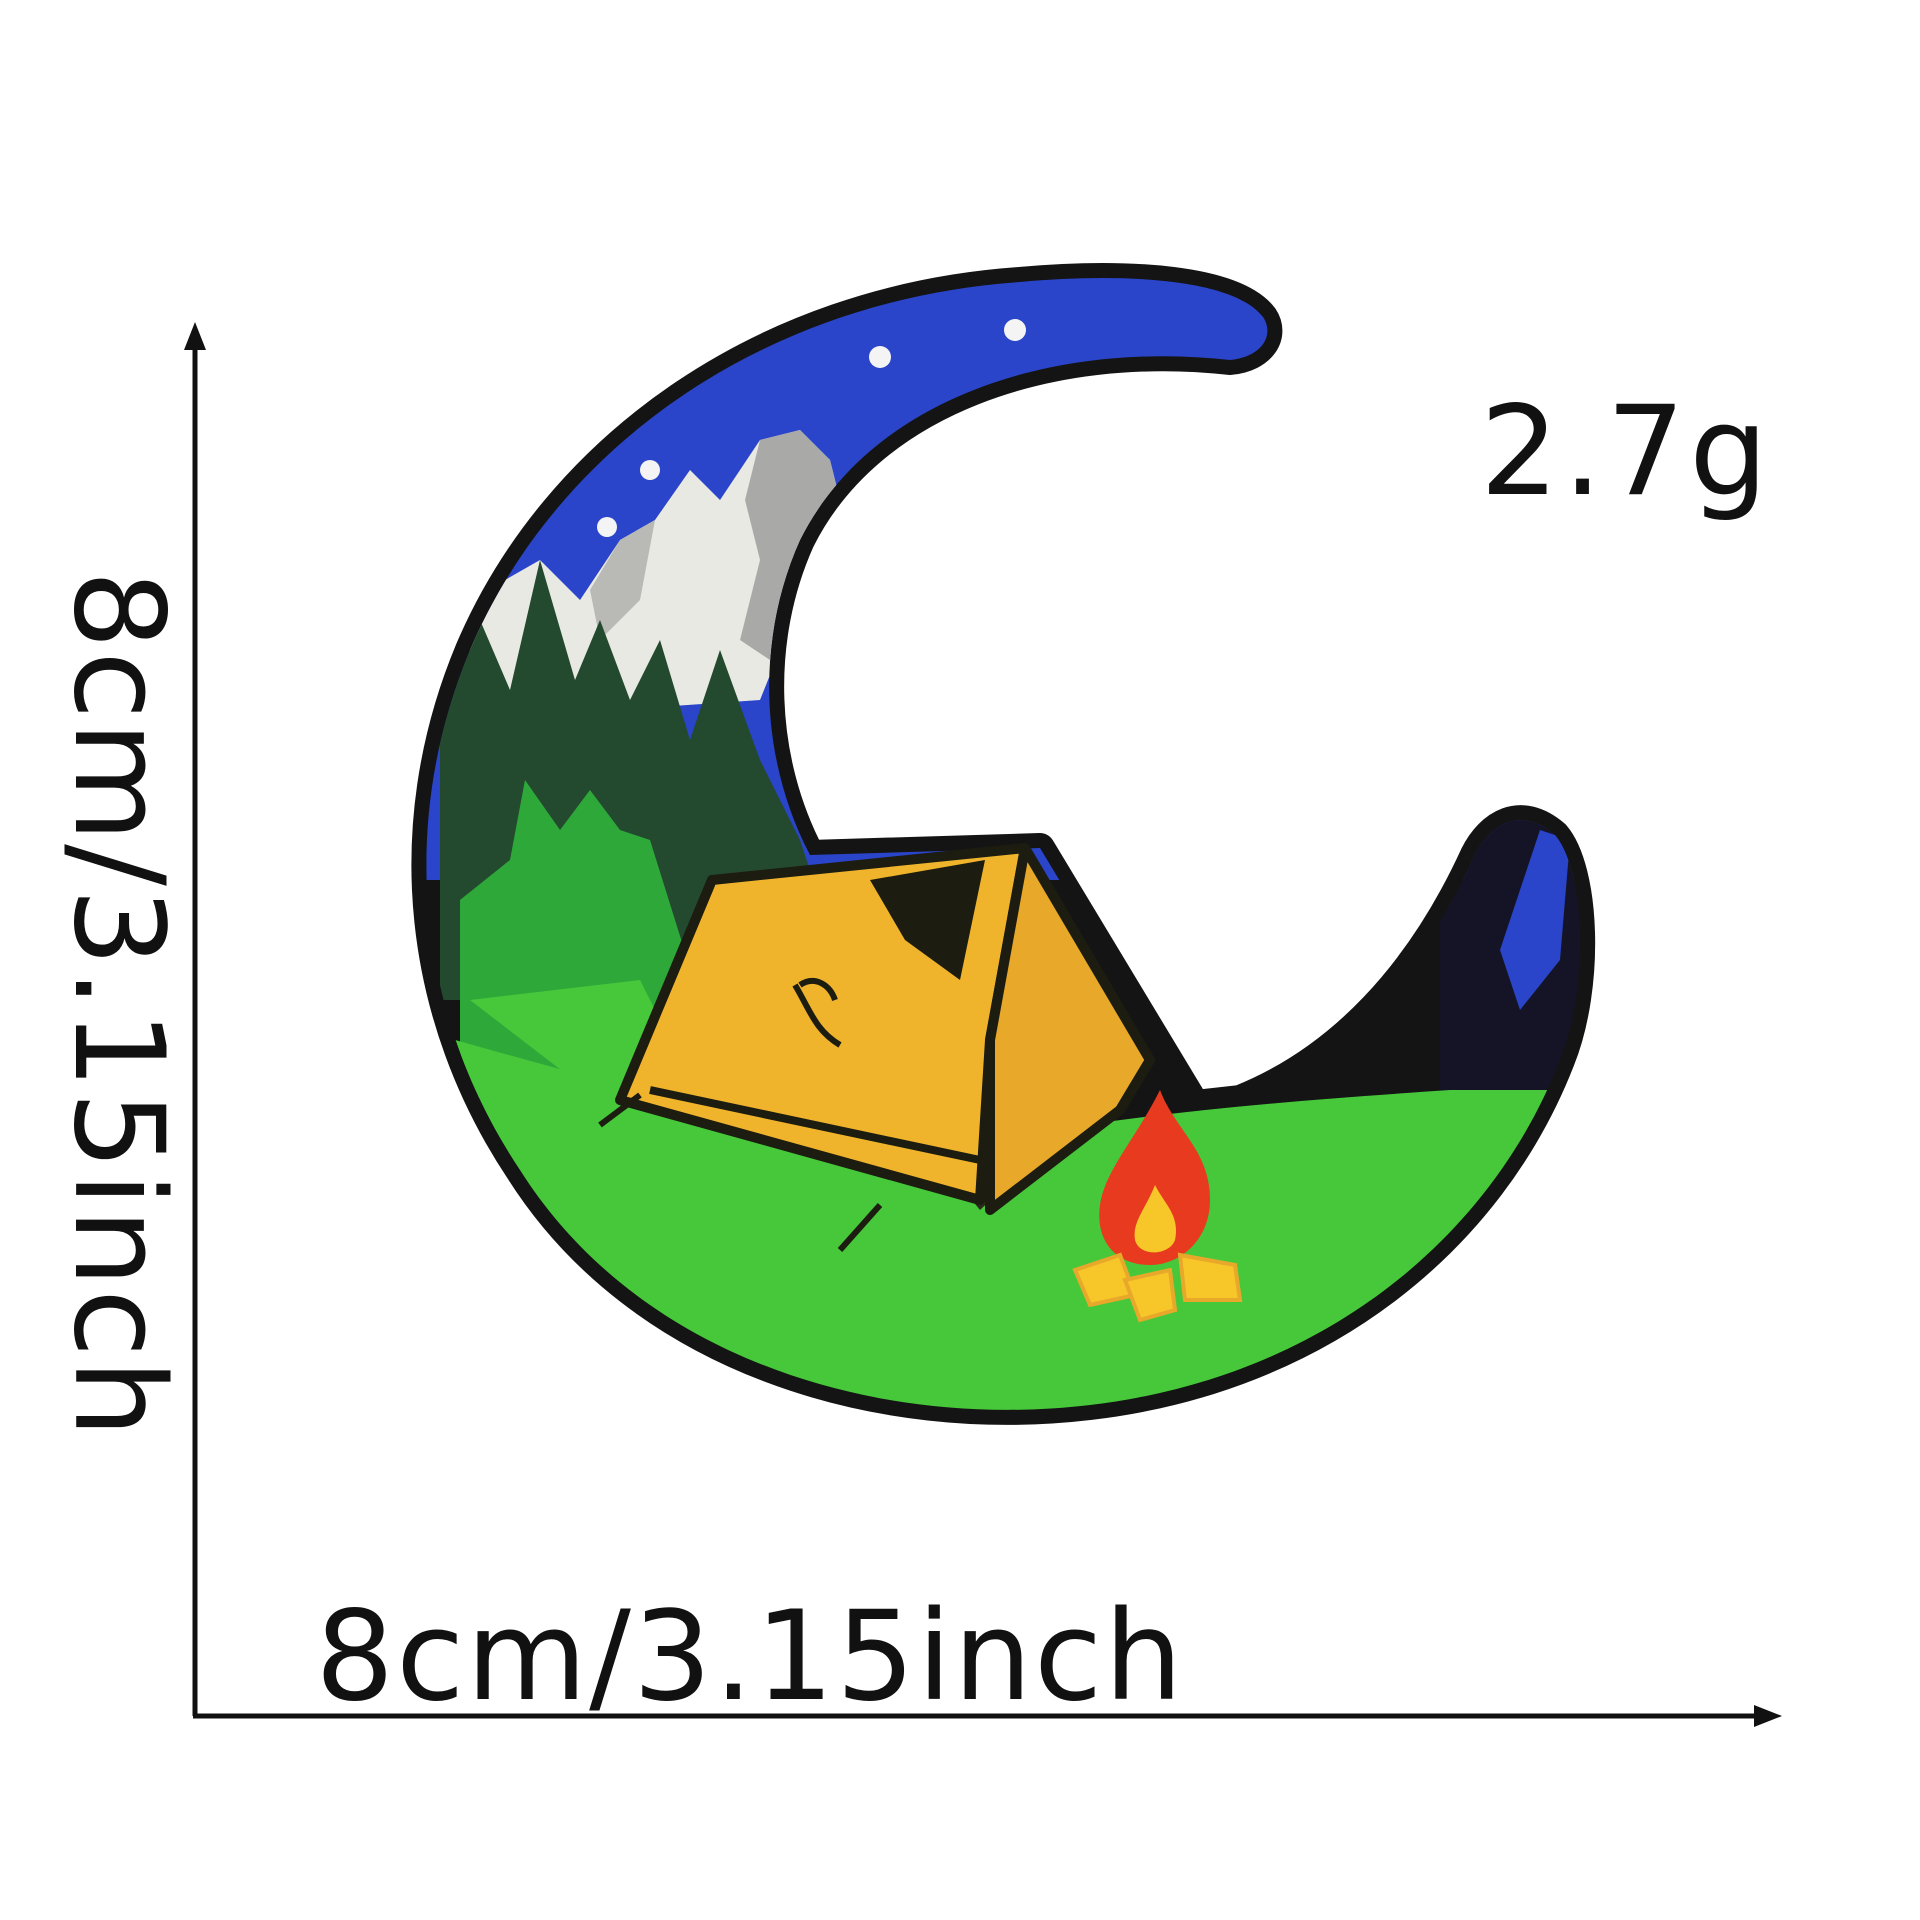 This screenshot has width=1920, height=1920. What do you see at coordinates (876, 1047) in the screenshot?
I see `tent` at bounding box center [876, 1047].